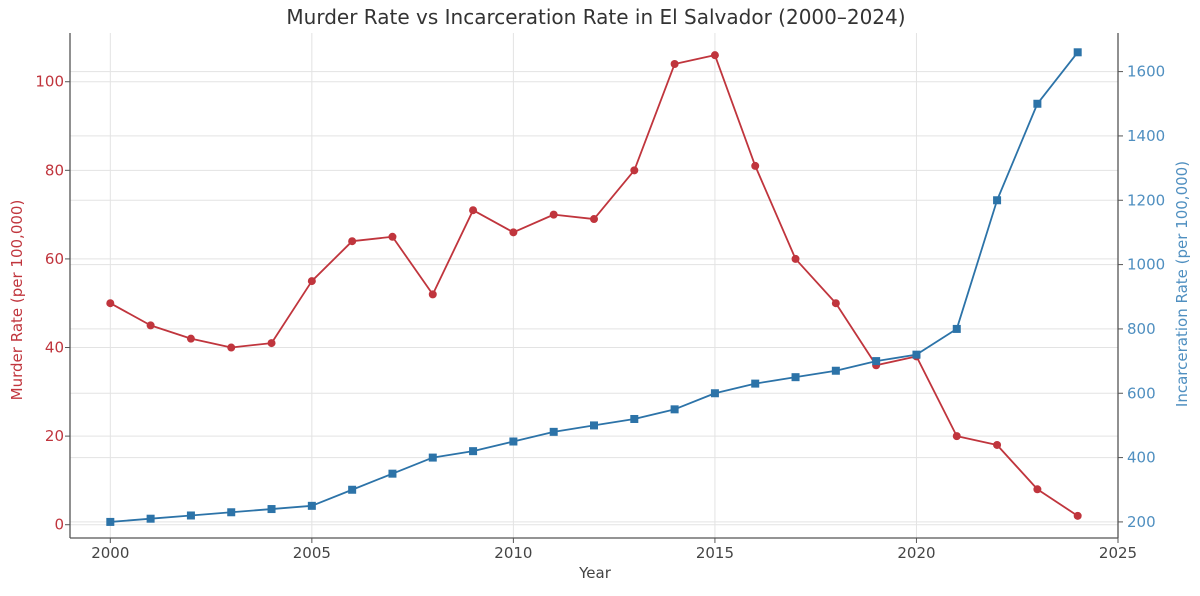  Describe the element at coordinates (1141, 393) in the screenshot. I see `y2-tick-label: 600` at that location.